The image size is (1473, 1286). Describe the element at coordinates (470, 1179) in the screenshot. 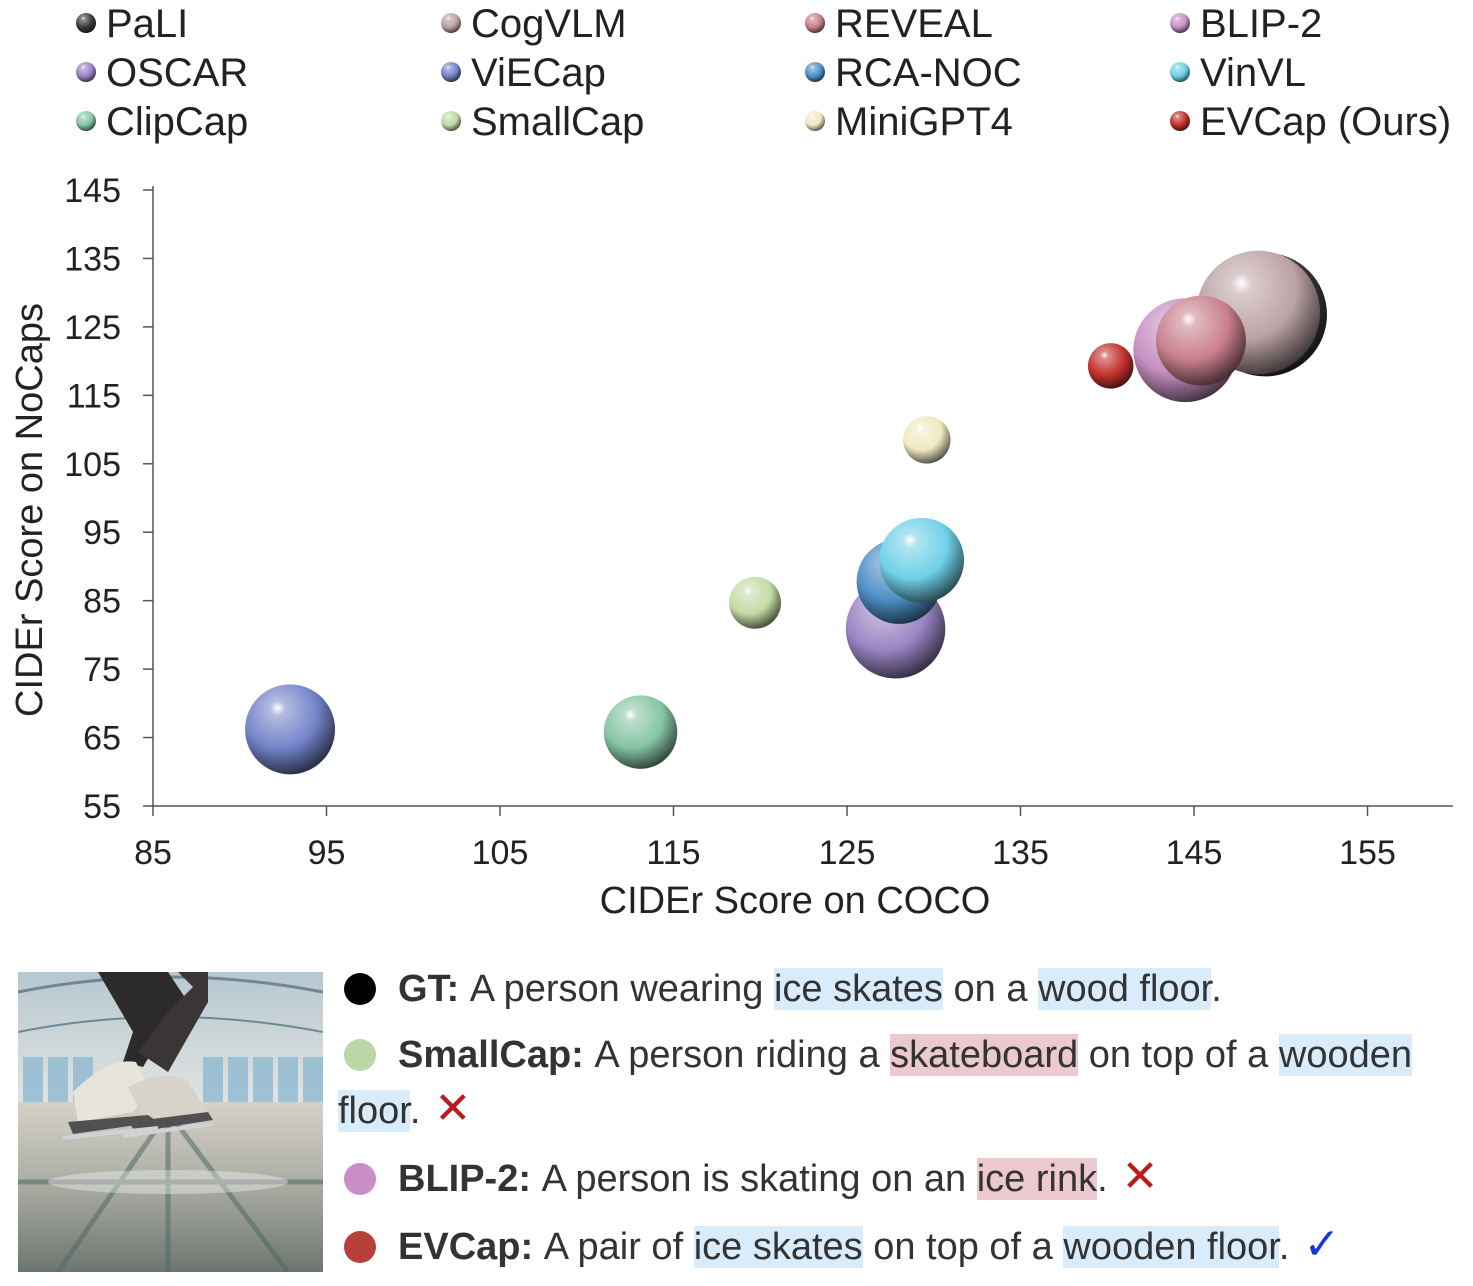

I see `caption-model-label: BLIP-2:` at that location.